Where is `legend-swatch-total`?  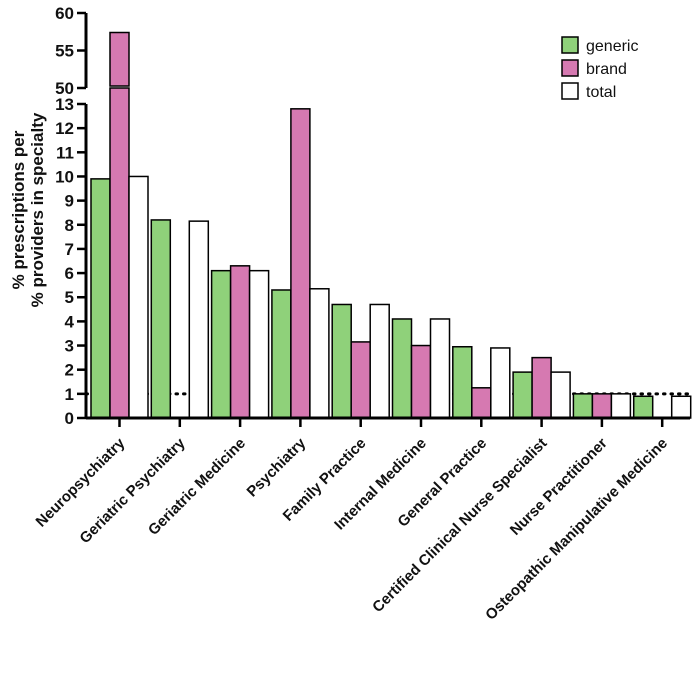
legend-swatch-total is located at coordinates (570, 91).